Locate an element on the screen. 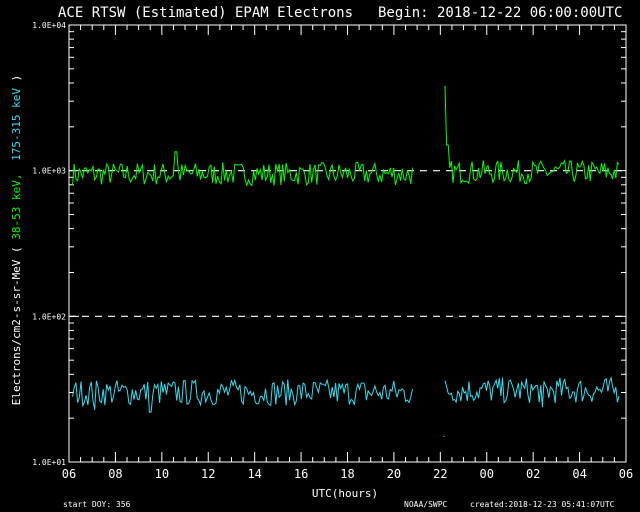 The height and width of the screenshot is (512, 640). x-axis-label: UTC(hours) is located at coordinates (345, 493).